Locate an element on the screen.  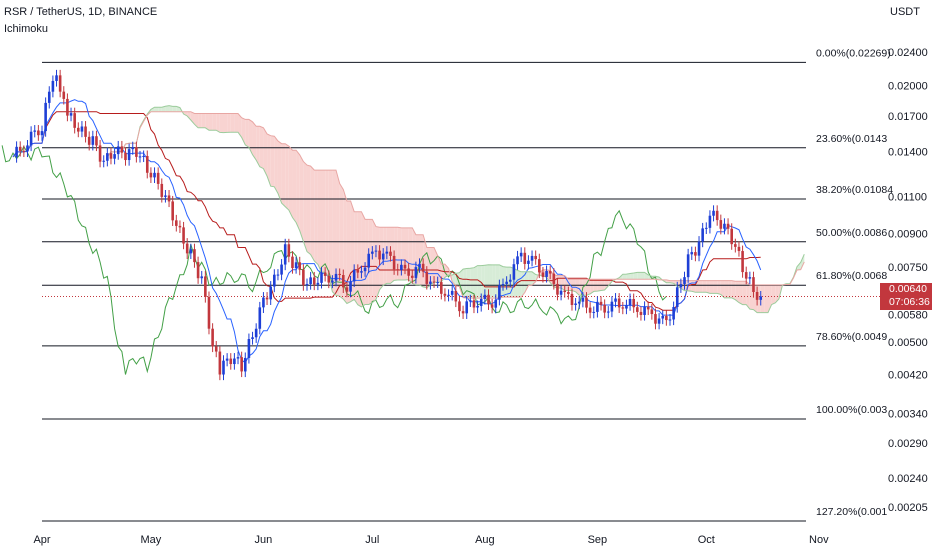
current-price-badge: 0.00640 07:06:36 is located at coordinates (906, 297).